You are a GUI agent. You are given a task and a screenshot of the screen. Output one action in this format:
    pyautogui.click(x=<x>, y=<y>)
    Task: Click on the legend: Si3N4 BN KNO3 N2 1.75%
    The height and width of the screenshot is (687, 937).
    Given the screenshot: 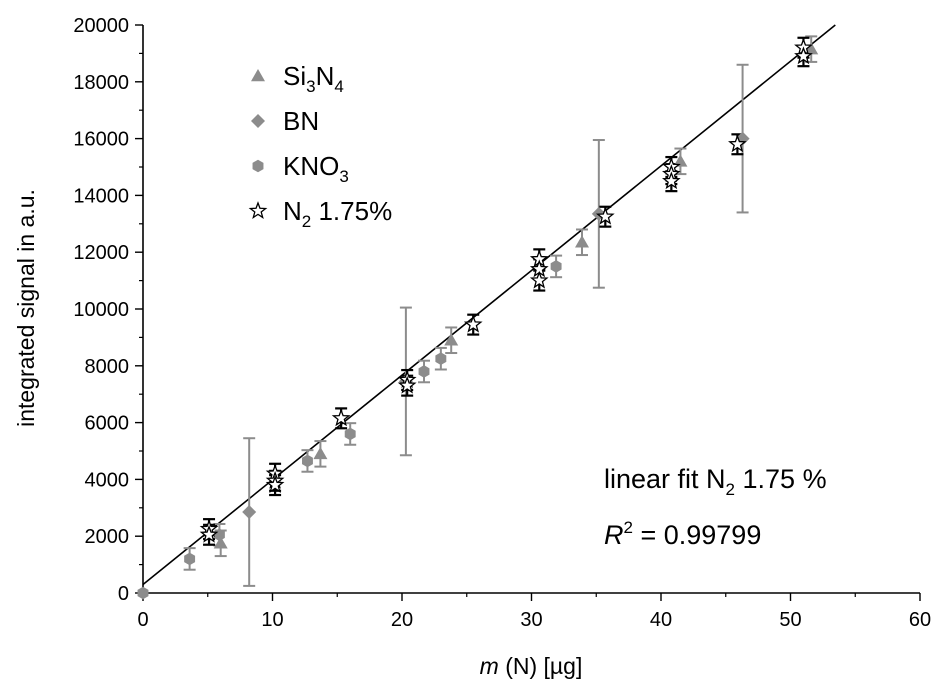 What is the action you would take?
    pyautogui.click(x=320, y=146)
    